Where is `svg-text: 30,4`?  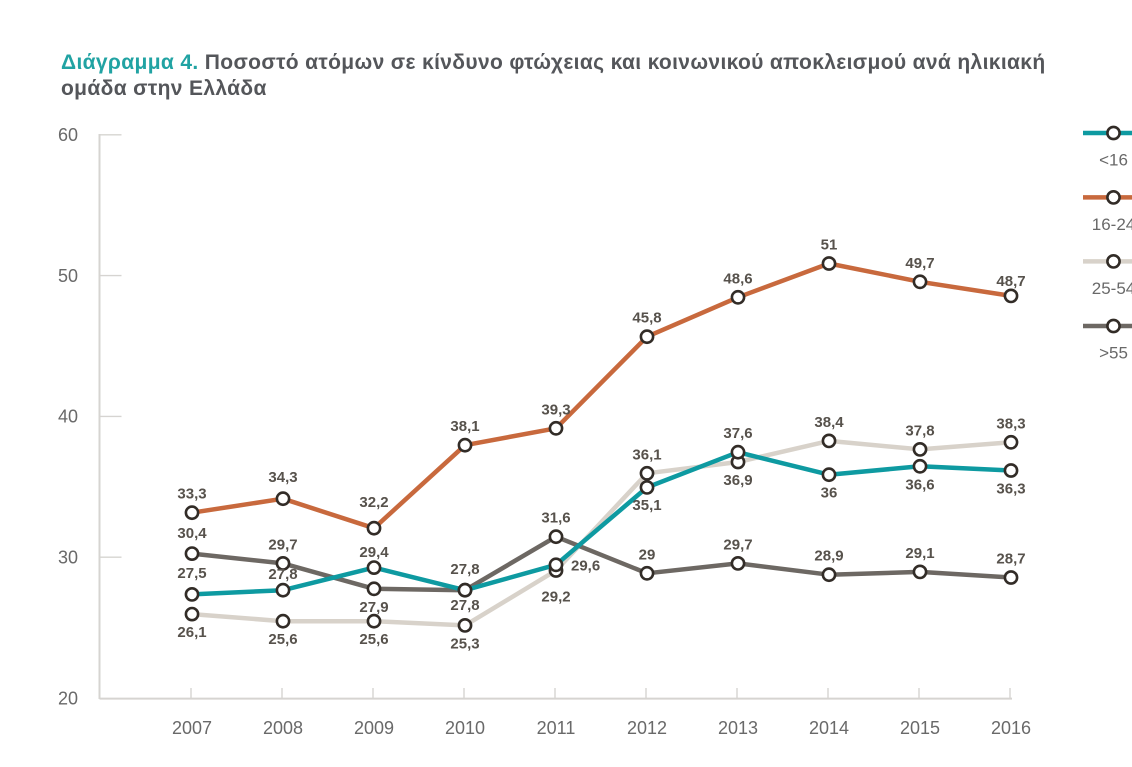
svg-text: 30,4 is located at coordinates (192, 533).